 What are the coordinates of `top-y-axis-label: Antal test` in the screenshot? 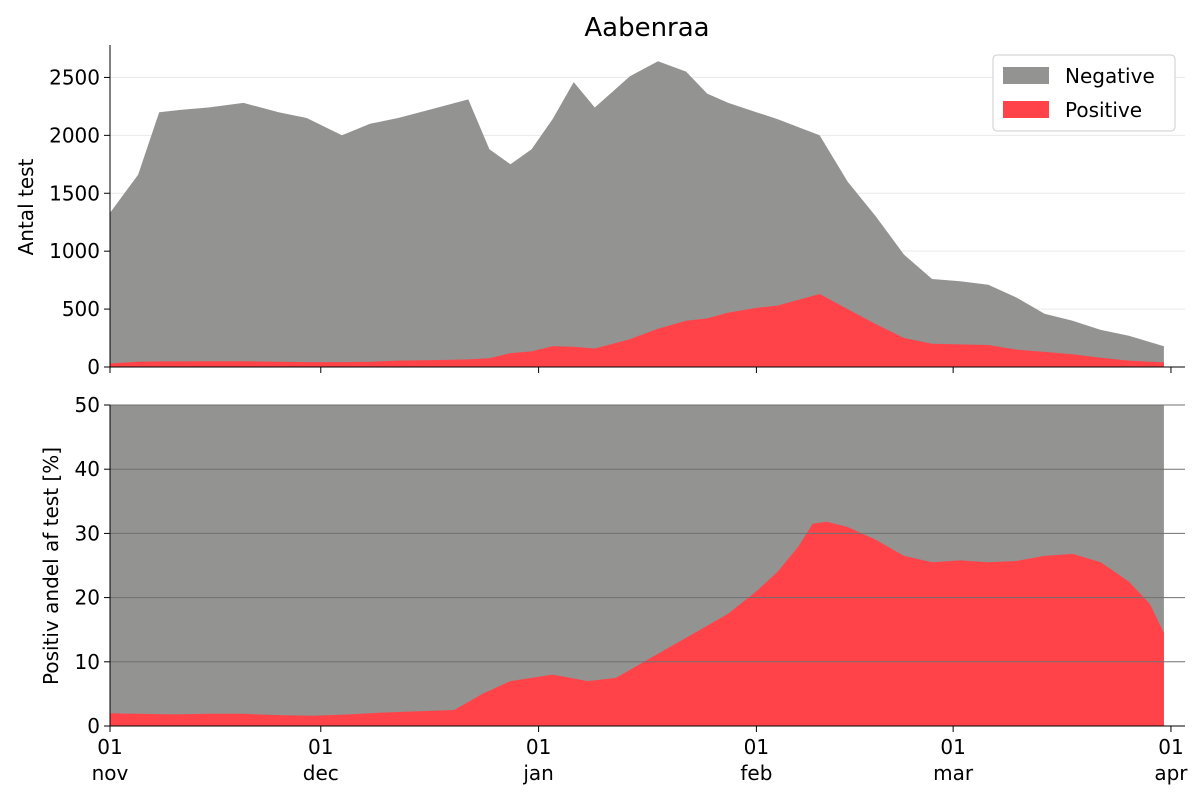 It's located at (26, 206).